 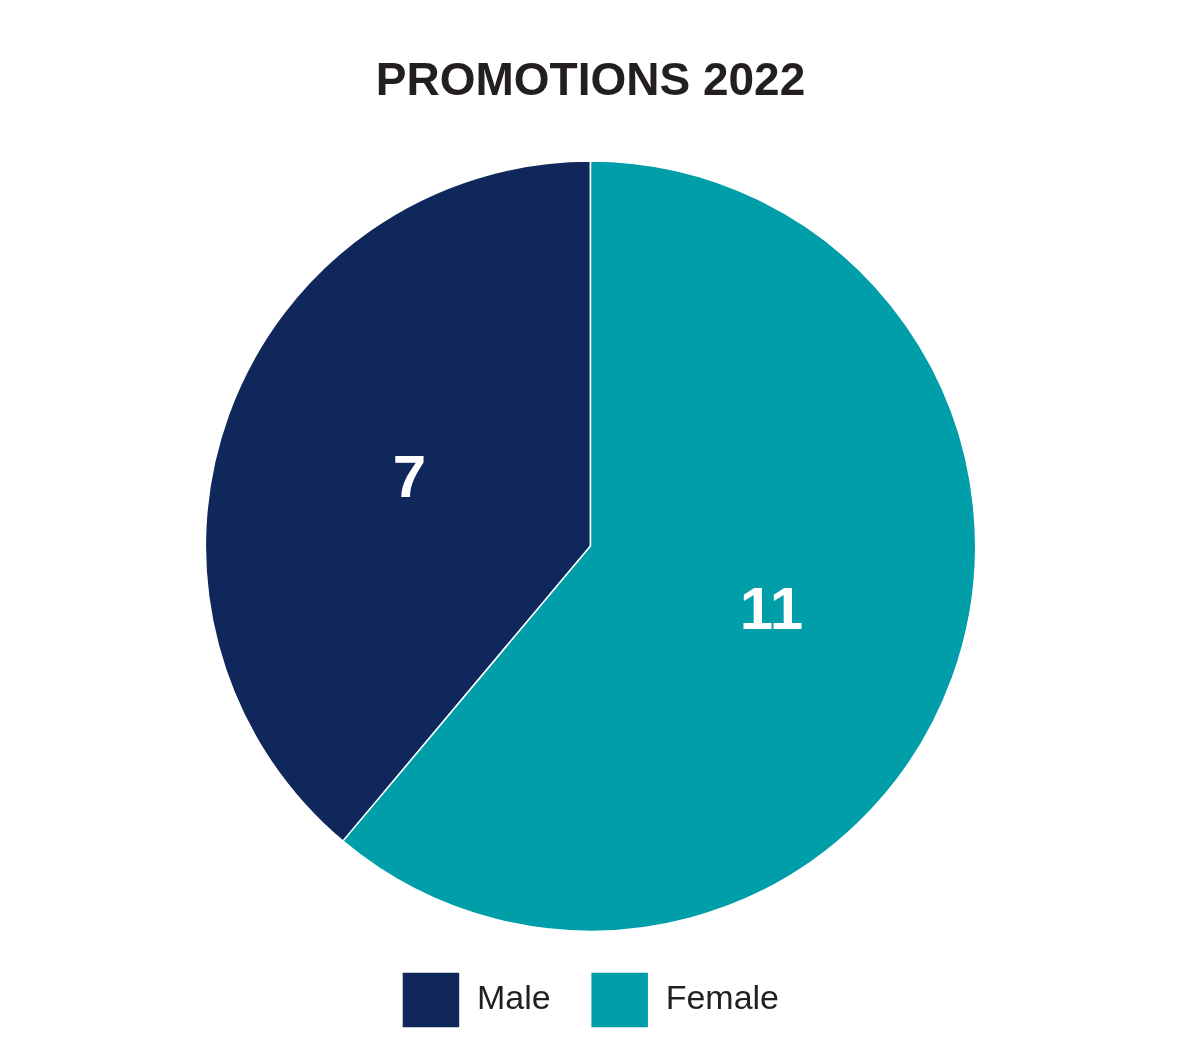 What do you see at coordinates (513, 997) in the screenshot?
I see `legend-label: Male` at bounding box center [513, 997].